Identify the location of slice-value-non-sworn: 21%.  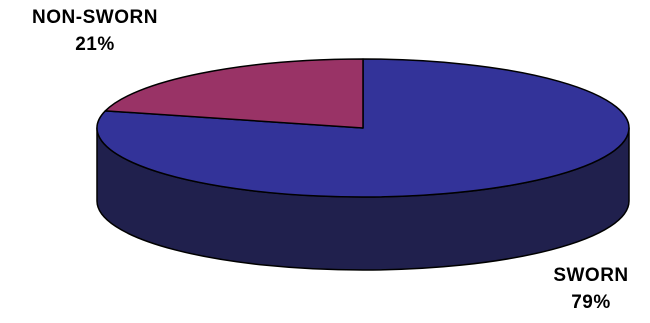
(95, 44).